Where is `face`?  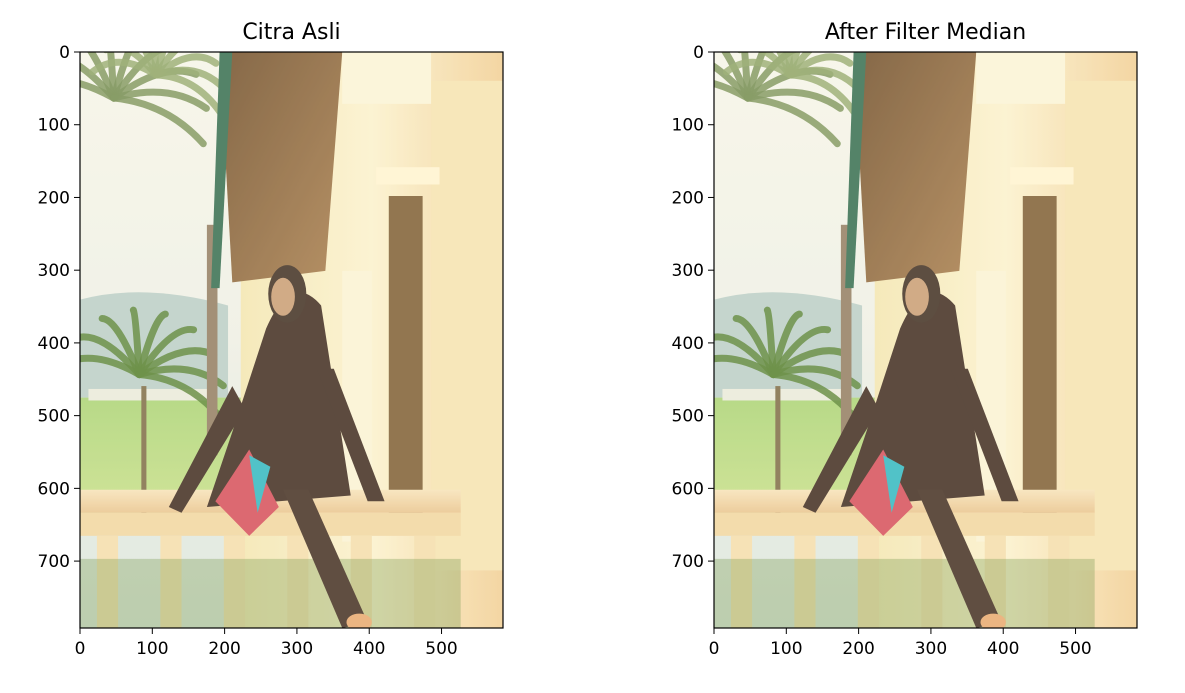 face is located at coordinates (917, 296).